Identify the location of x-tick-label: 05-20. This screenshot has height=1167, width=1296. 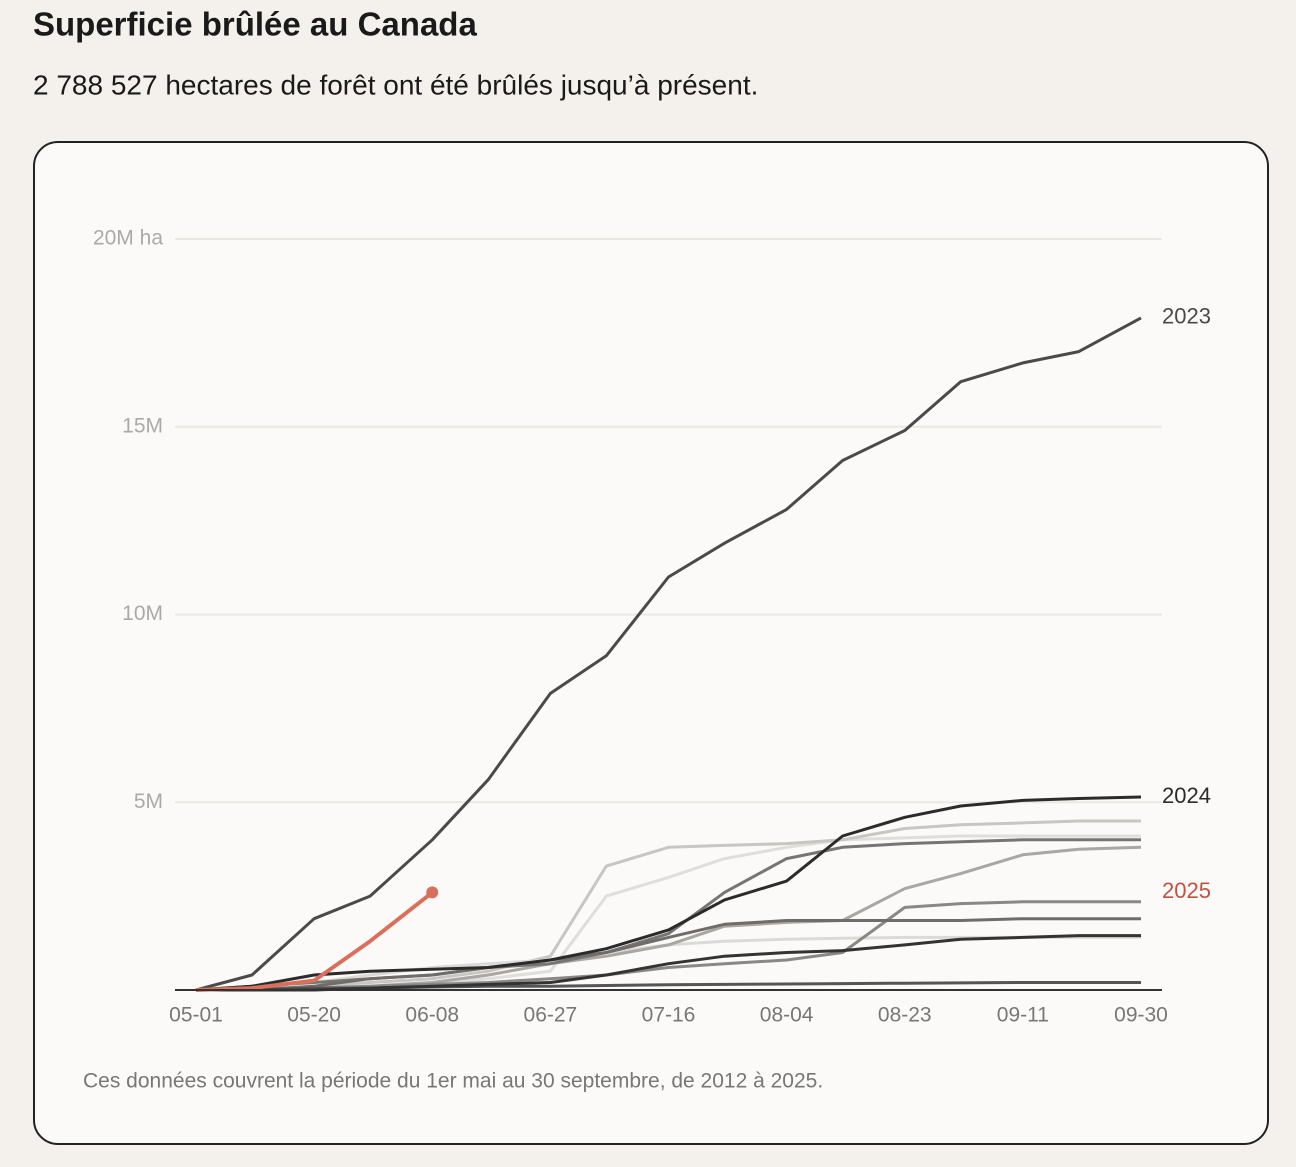
(314, 1015).